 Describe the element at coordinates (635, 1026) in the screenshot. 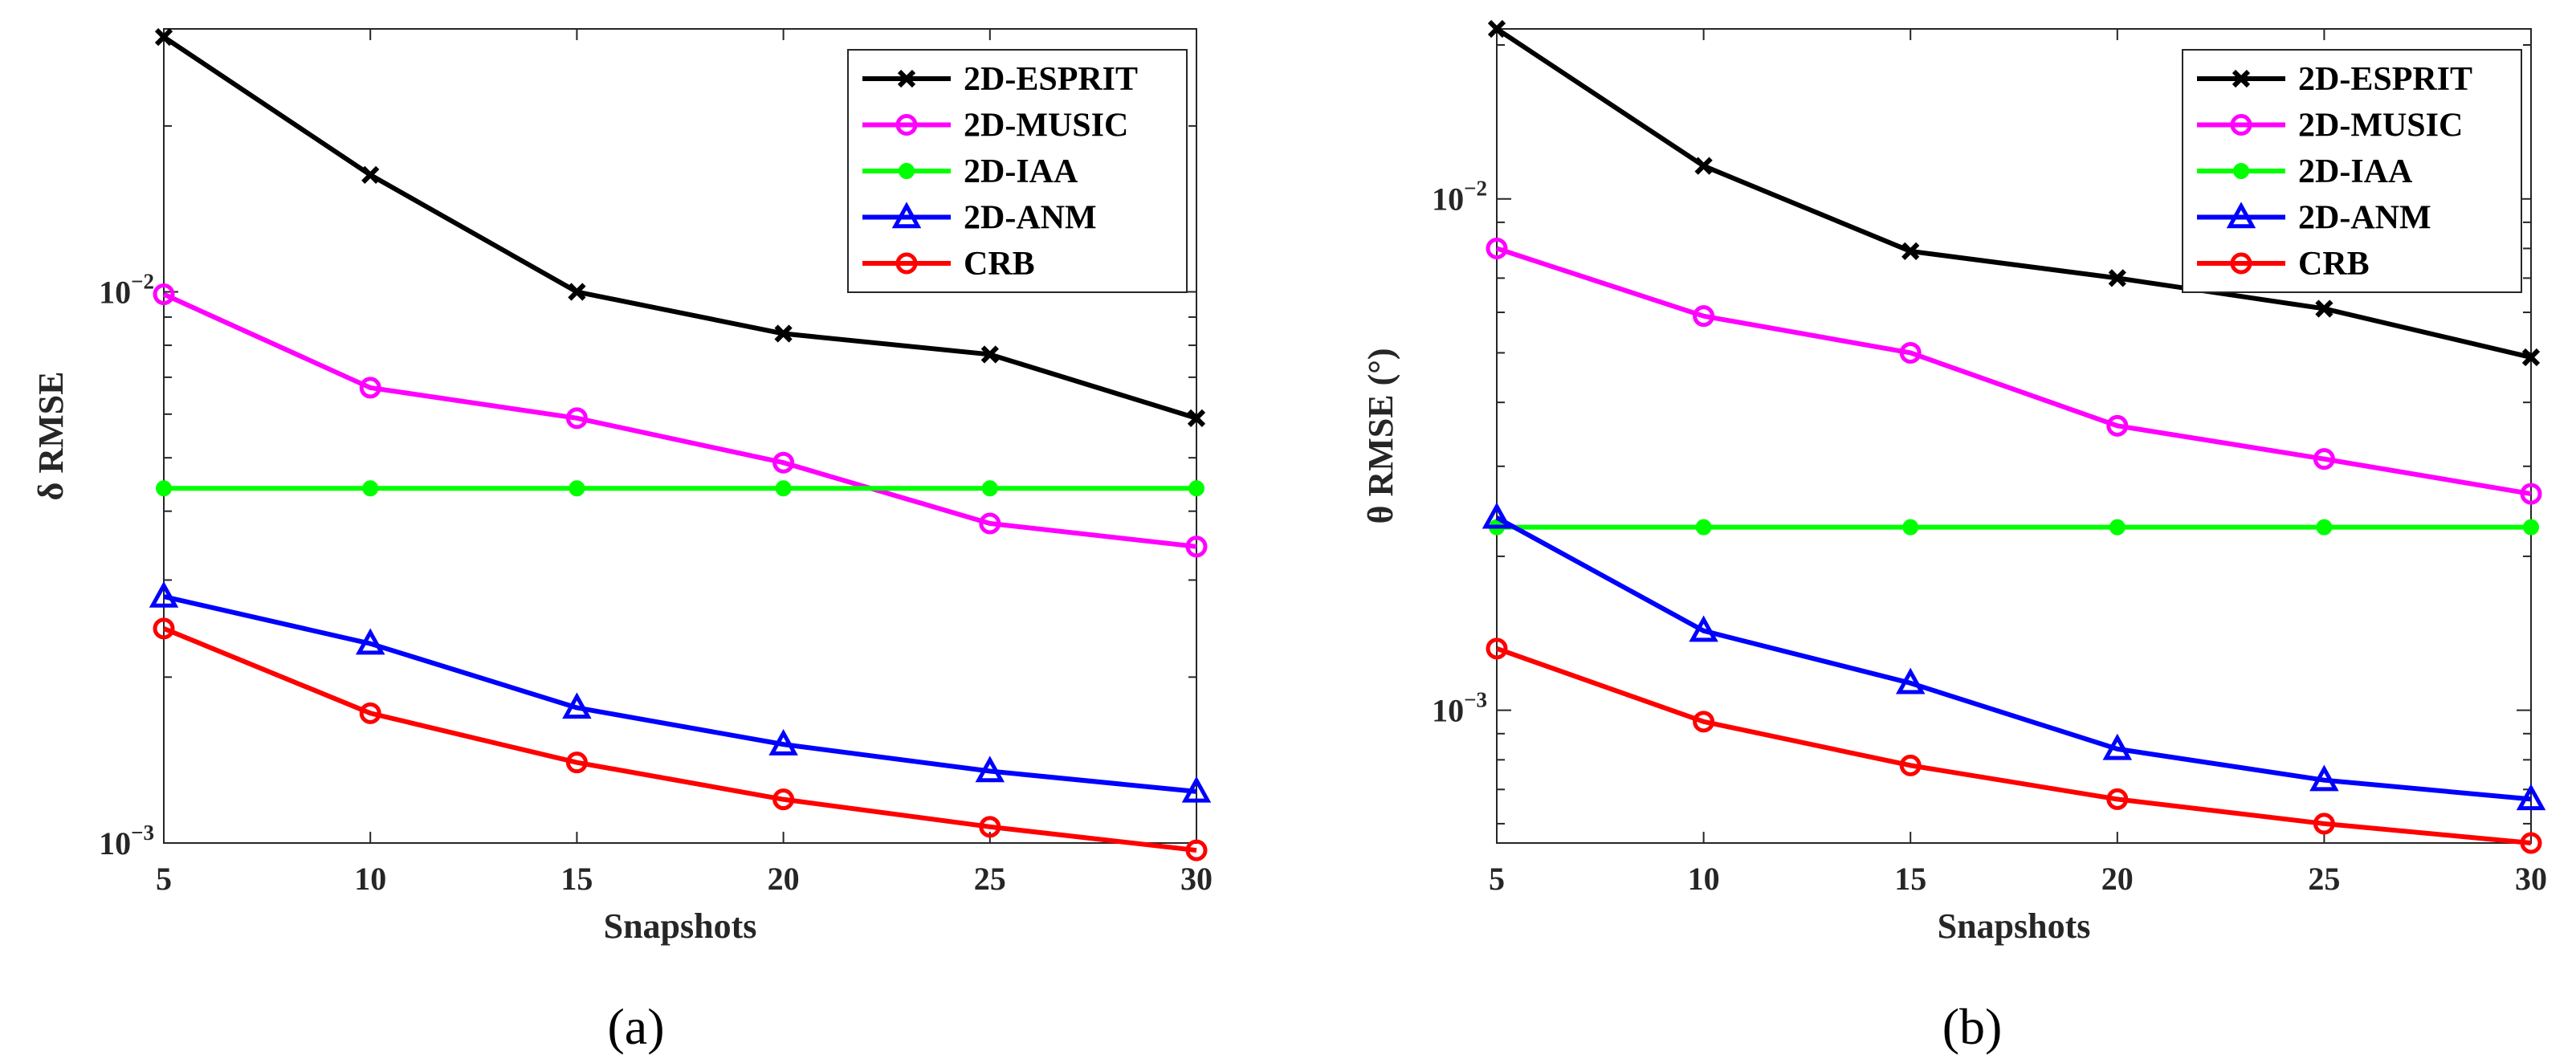

I see `panel-caption: (a)` at that location.